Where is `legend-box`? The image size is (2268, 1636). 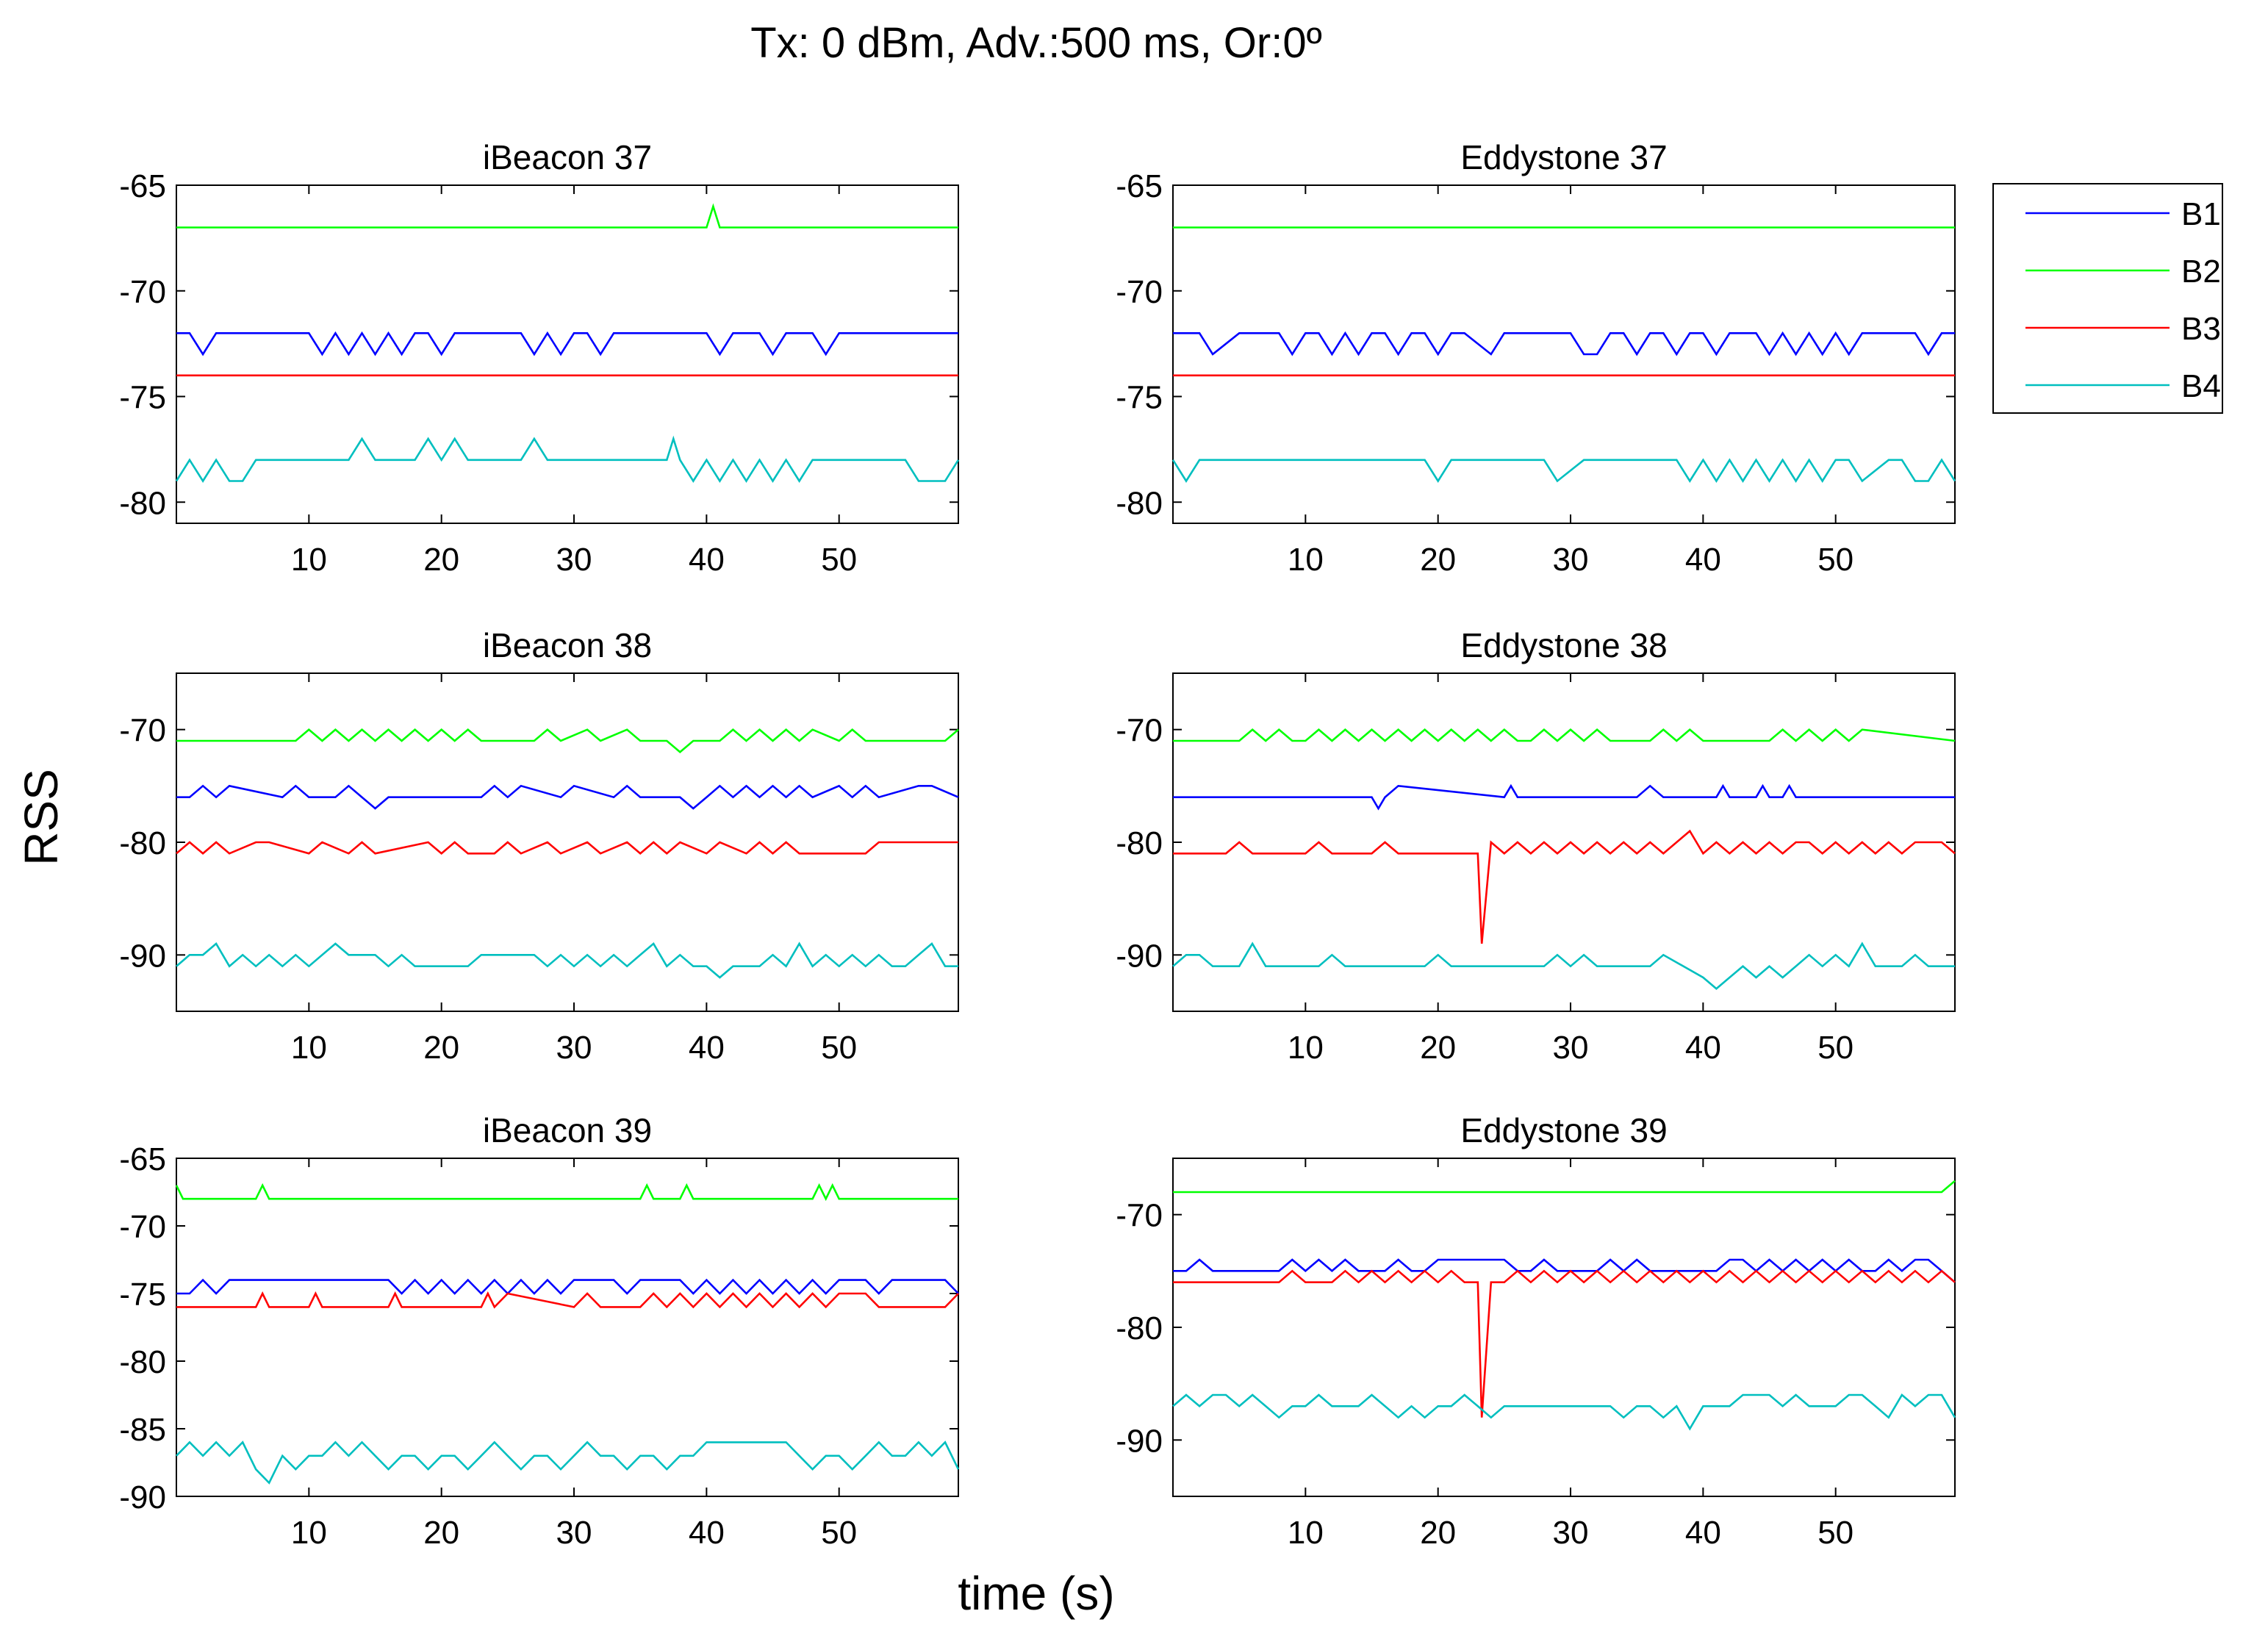
legend-box is located at coordinates (2107, 298).